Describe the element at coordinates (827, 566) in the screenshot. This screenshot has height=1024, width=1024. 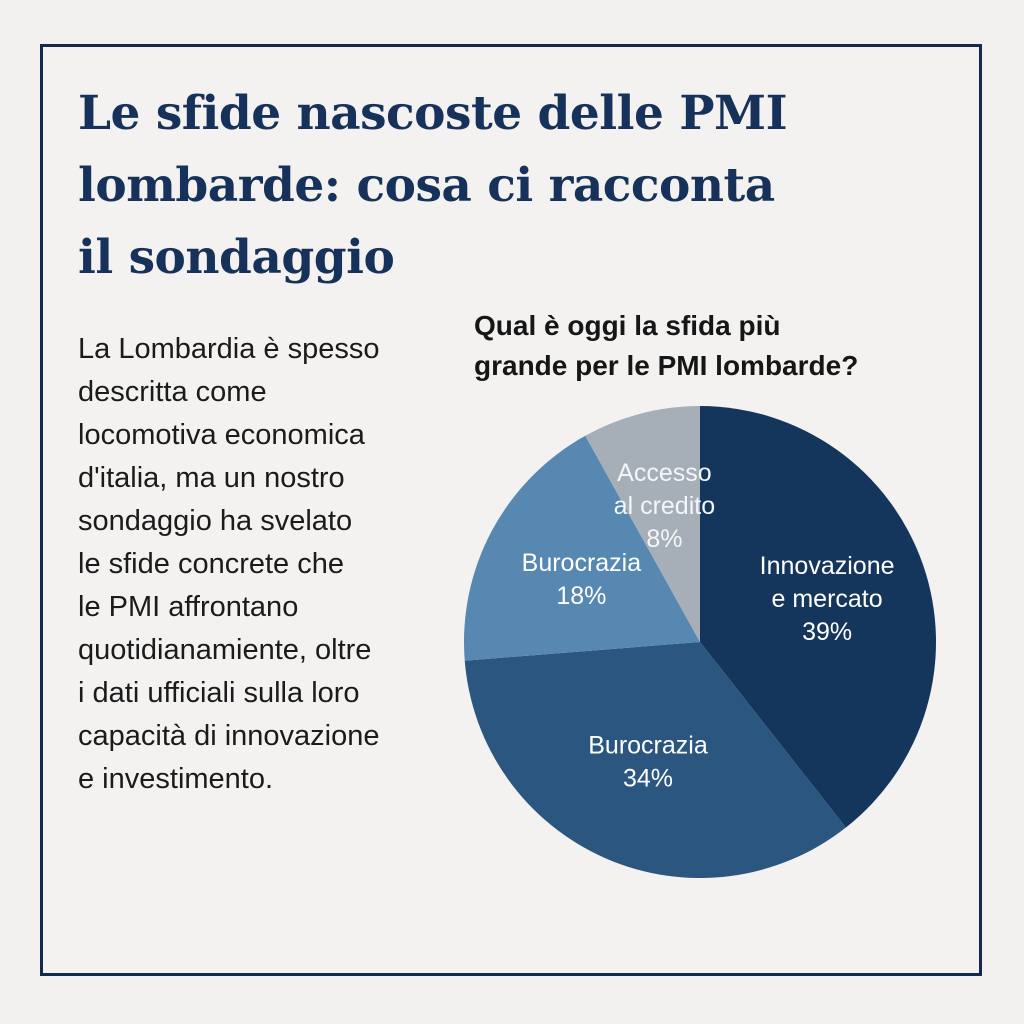
I see `slice-category-label: Innovazione` at that location.